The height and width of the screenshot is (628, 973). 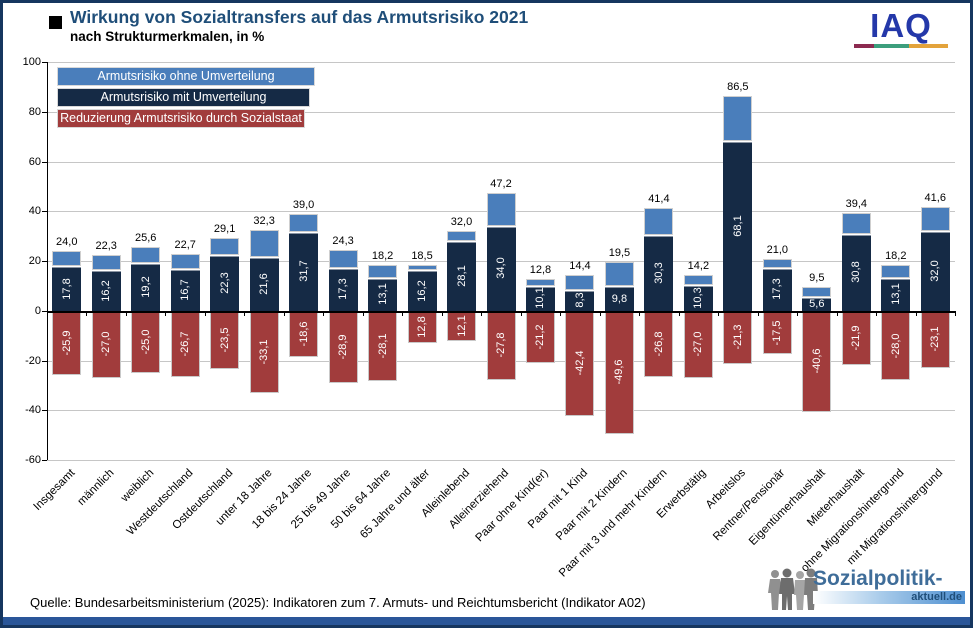 I want to click on bar-value-label-ohne: 41,6, so click(x=935, y=198).